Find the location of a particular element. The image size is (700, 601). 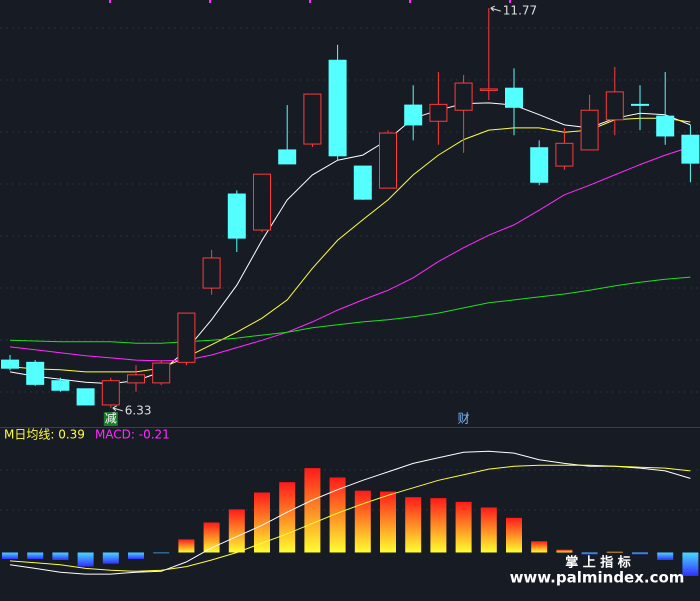

watermark-url: www.palmindex.com is located at coordinates (597, 578).